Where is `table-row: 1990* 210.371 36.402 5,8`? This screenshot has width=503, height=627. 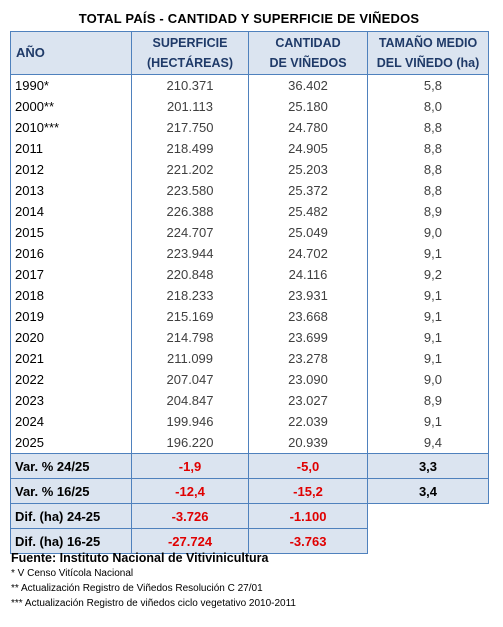 table-row: 1990* 210.371 36.402 5,8 is located at coordinates (249, 85).